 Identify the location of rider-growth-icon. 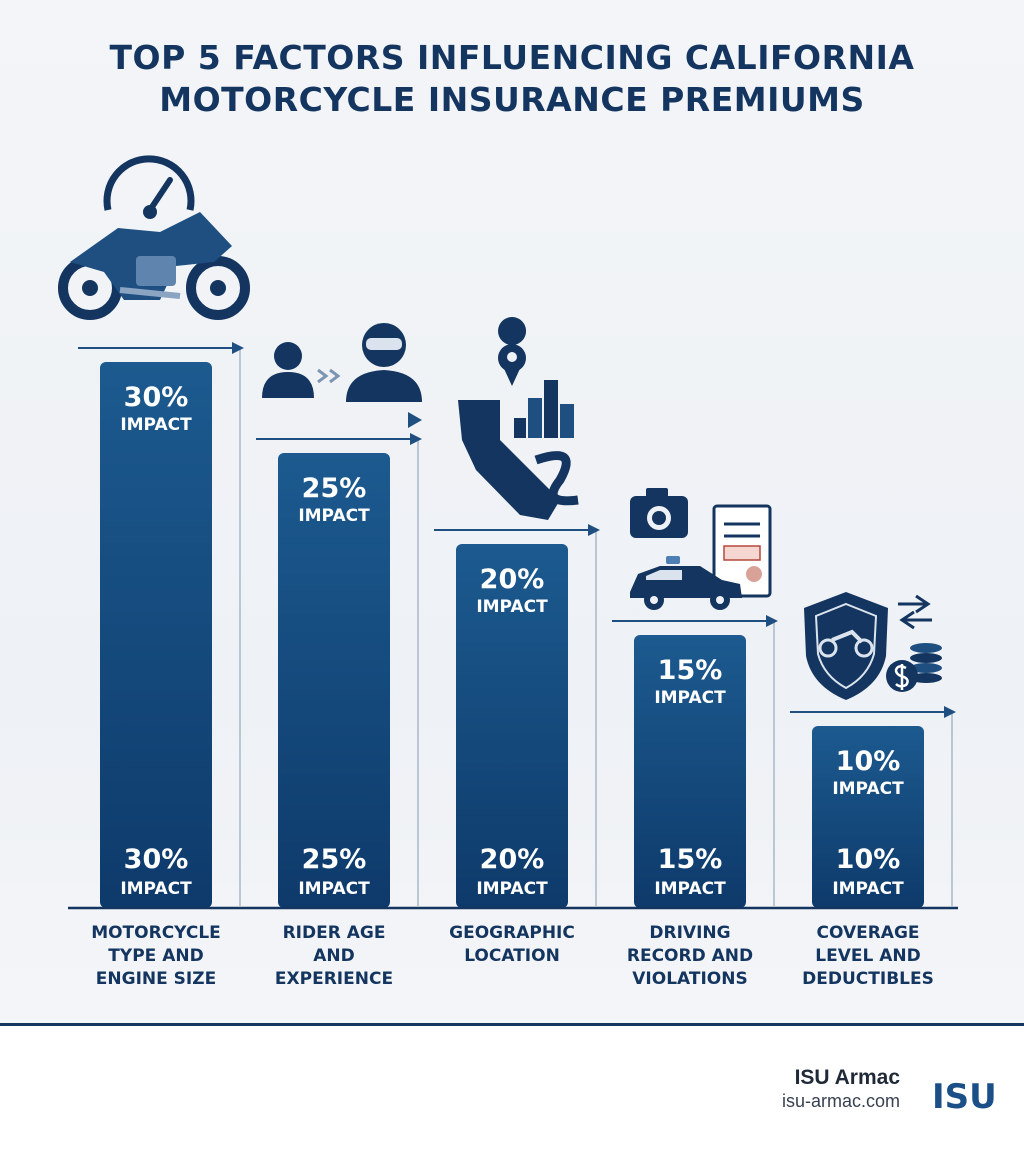
(339, 375).